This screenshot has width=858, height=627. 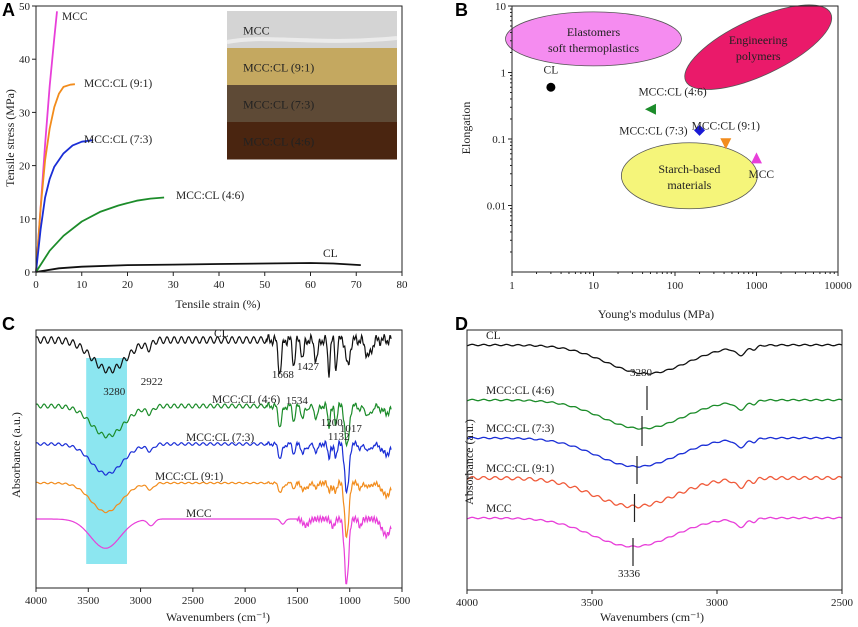 I want to click on point-label: MCC:CL (4:6), so click(x=672, y=92).